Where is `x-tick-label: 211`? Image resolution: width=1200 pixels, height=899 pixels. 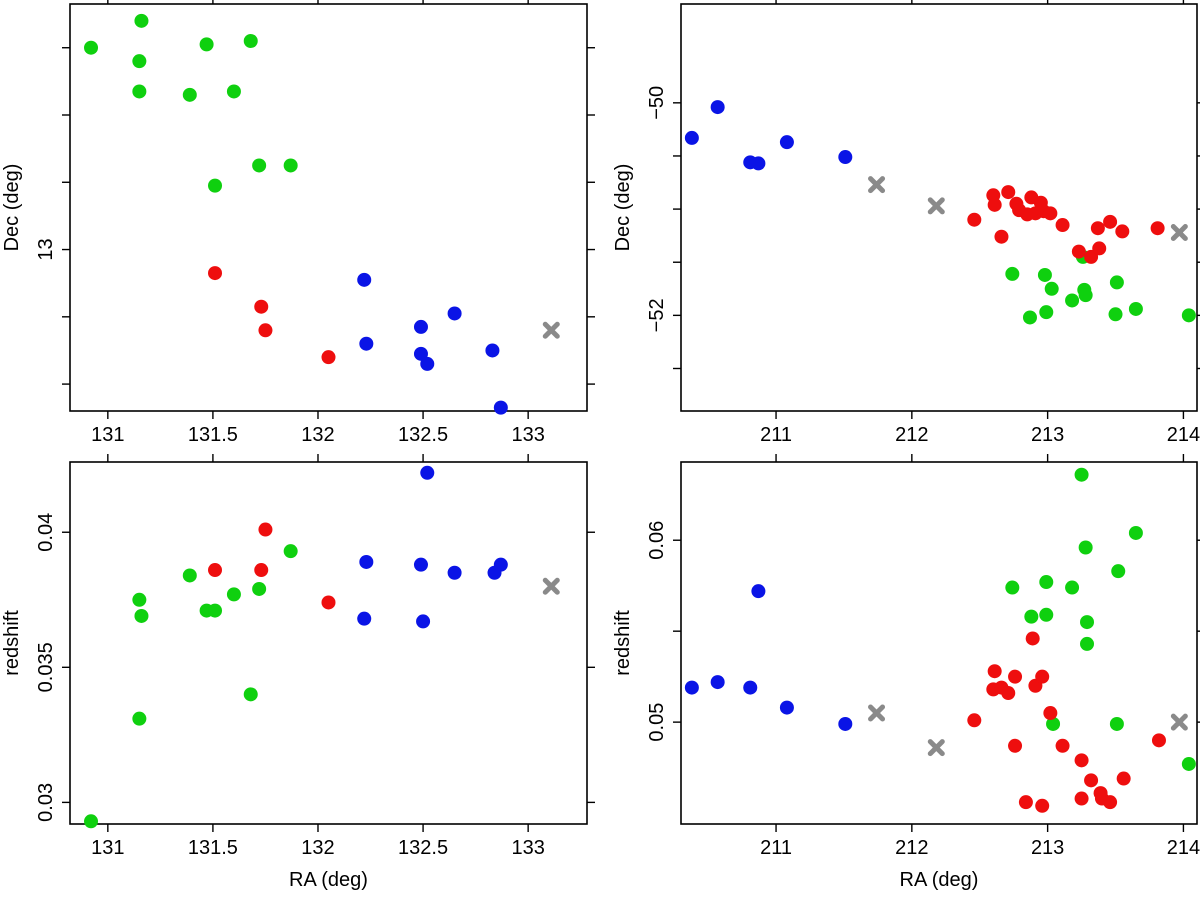
x-tick-label: 211 is located at coordinates (776, 435).